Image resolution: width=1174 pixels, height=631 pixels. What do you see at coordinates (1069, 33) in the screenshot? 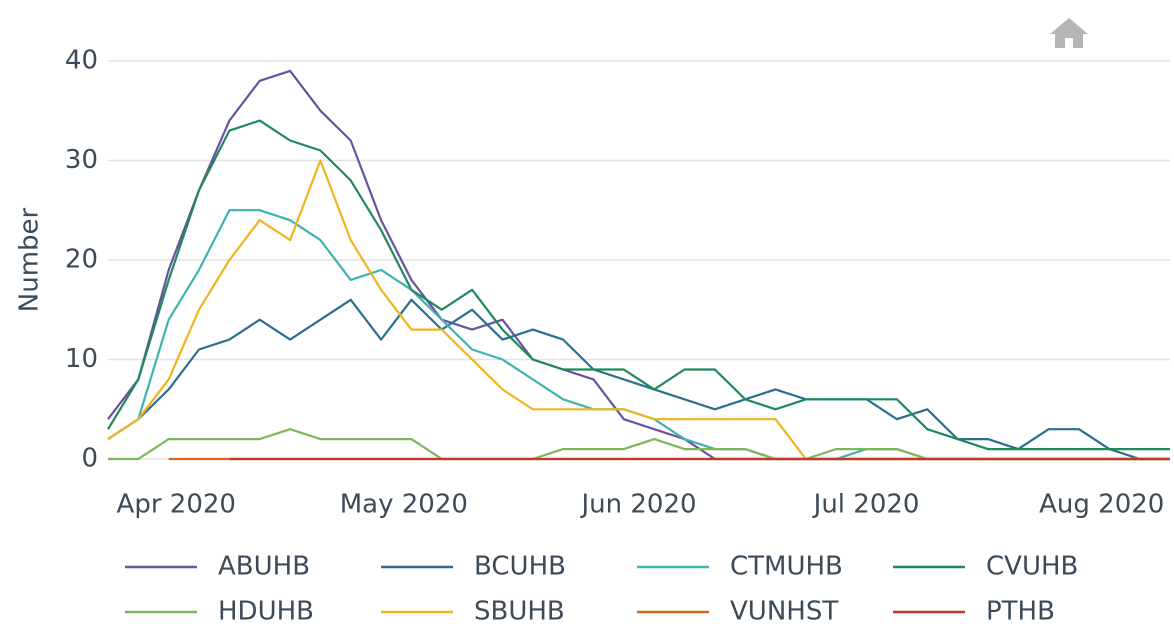
I see `home-icon` at bounding box center [1069, 33].